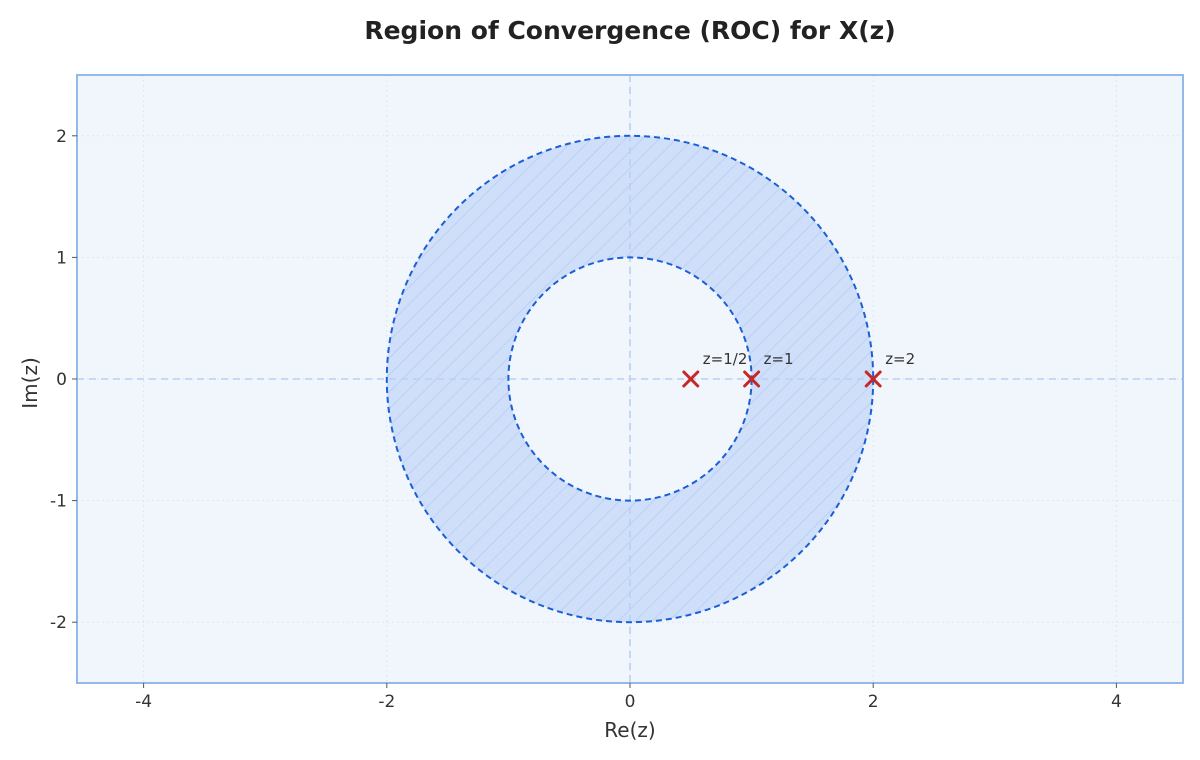 The image size is (1200, 760). What do you see at coordinates (725, 359) in the screenshot?
I see `pole-label: z=1/2` at bounding box center [725, 359].